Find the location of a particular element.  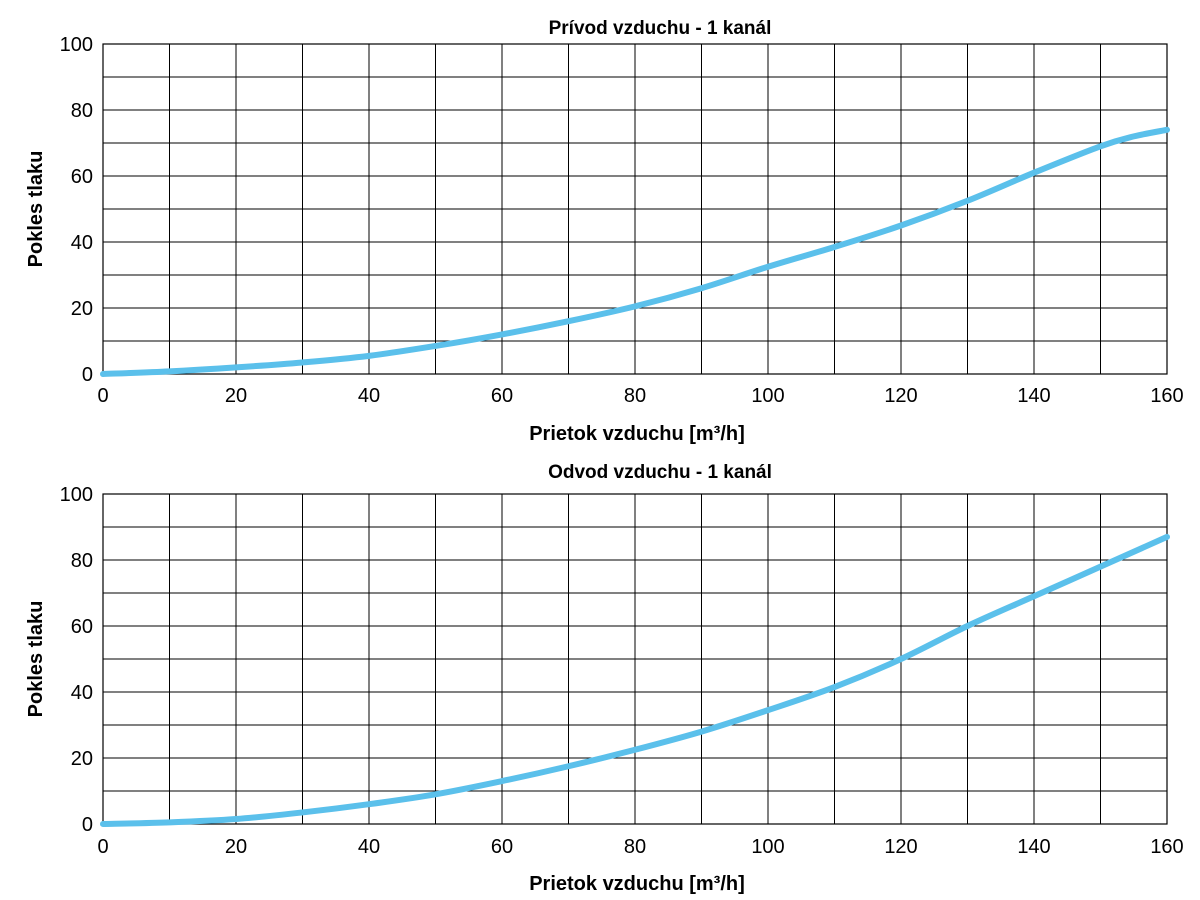

chart-title: Prívod vzduchu - 1 kanál is located at coordinates (660, 28).